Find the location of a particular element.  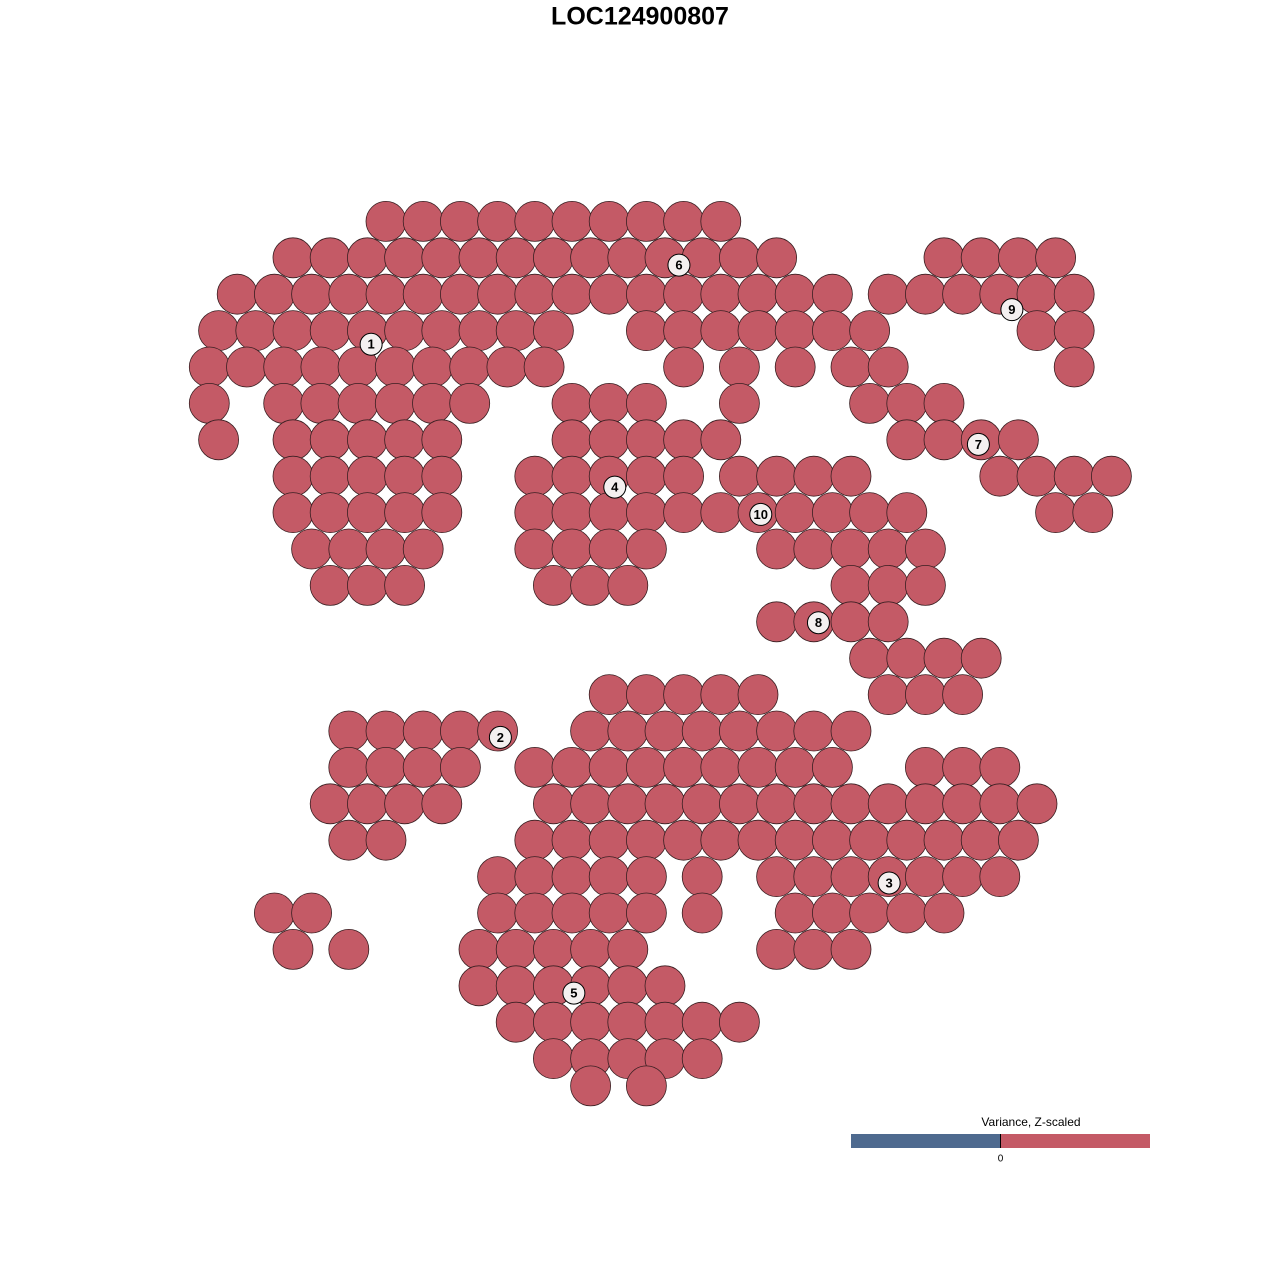

legend: Variance, Z-scaled 0 is located at coordinates (1000, 1140).